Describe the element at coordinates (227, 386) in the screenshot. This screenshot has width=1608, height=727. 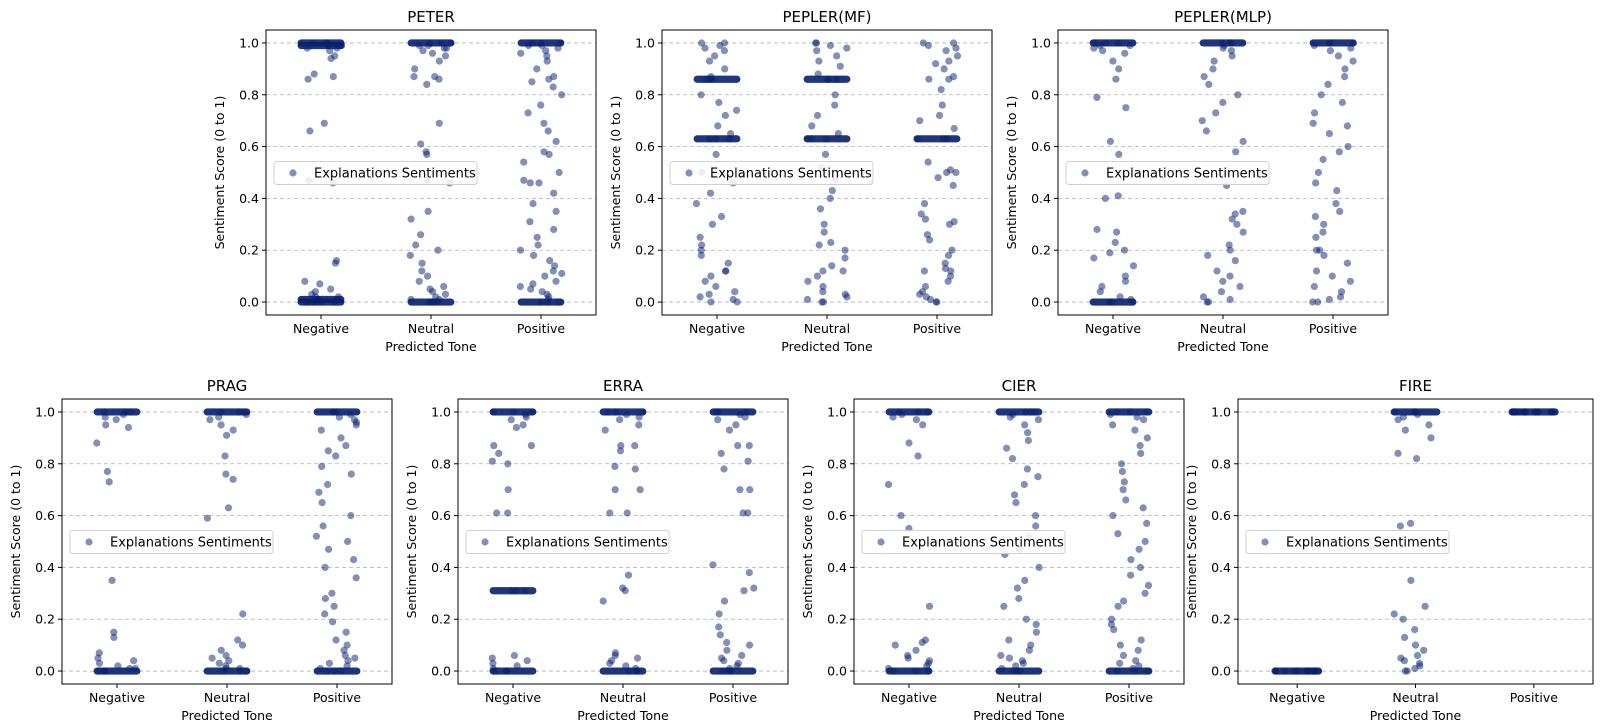
I see `subplot-title: PRAG` at that location.